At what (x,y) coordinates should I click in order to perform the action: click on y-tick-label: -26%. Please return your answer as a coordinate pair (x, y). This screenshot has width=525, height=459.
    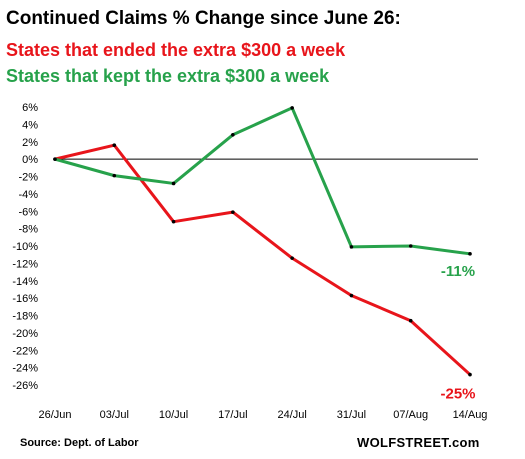
    Looking at the image, I should click on (25, 386).